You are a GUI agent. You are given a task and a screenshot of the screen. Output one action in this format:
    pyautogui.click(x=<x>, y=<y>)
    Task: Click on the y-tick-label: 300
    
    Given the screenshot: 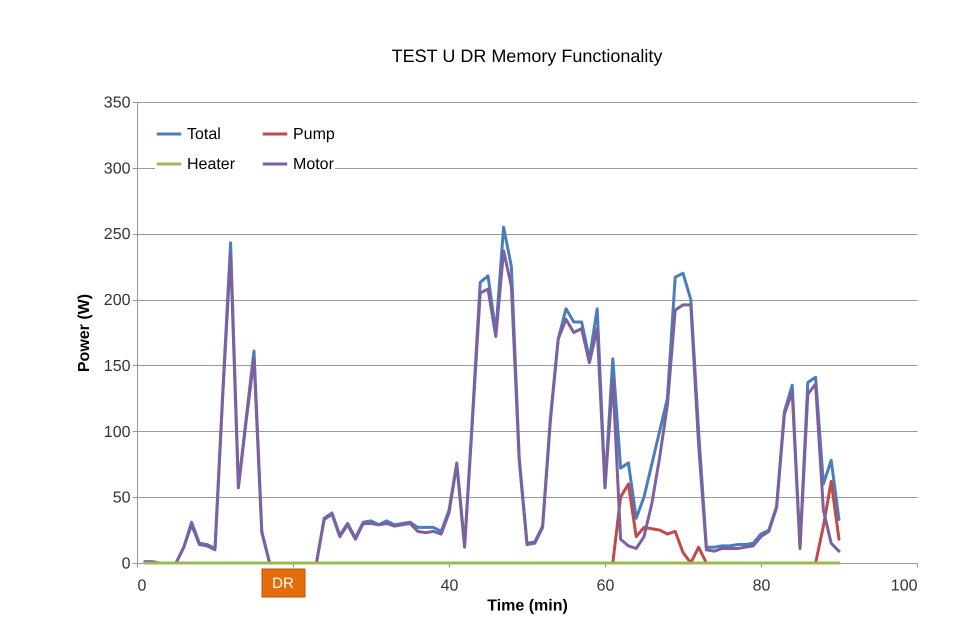 What is the action you would take?
    pyautogui.click(x=117, y=169)
    